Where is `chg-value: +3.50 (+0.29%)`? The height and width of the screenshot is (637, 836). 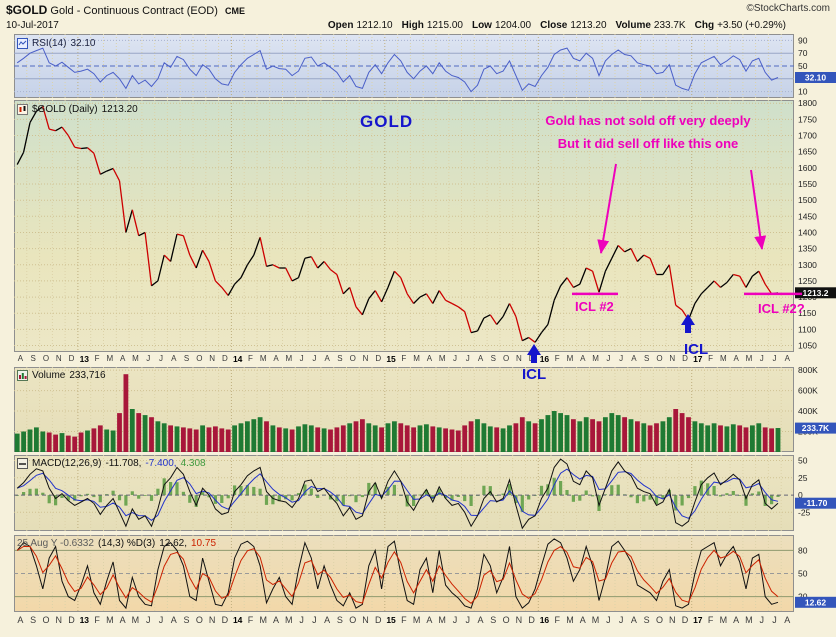
chg-value: +3.50 (+0.29%) is located at coordinates (751, 25).